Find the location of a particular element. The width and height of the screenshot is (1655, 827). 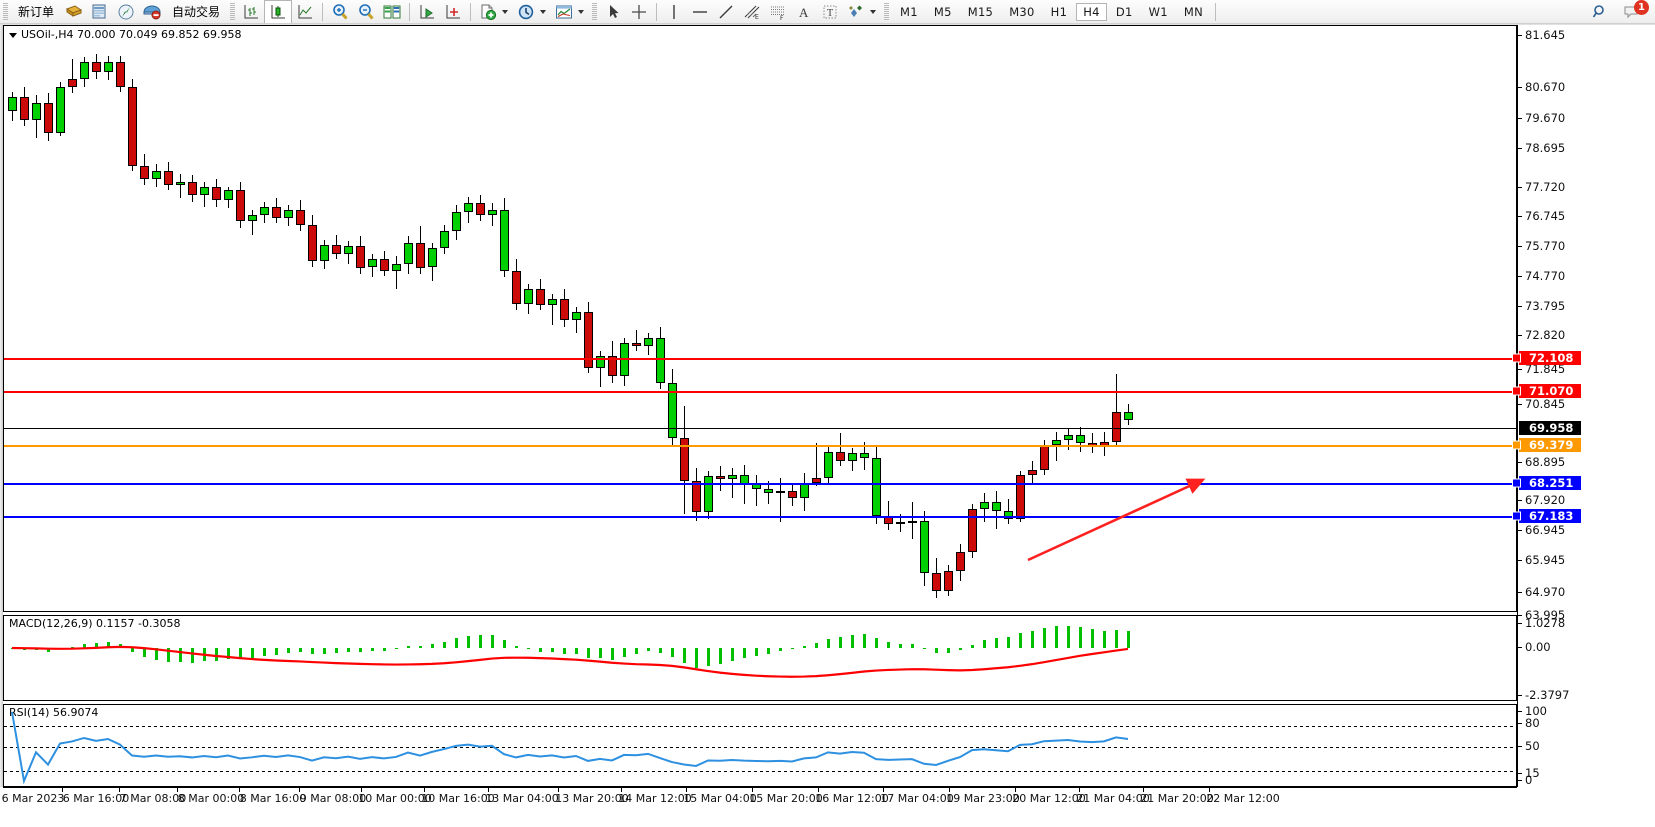

zoom-out-icon is located at coordinates (366, 12).